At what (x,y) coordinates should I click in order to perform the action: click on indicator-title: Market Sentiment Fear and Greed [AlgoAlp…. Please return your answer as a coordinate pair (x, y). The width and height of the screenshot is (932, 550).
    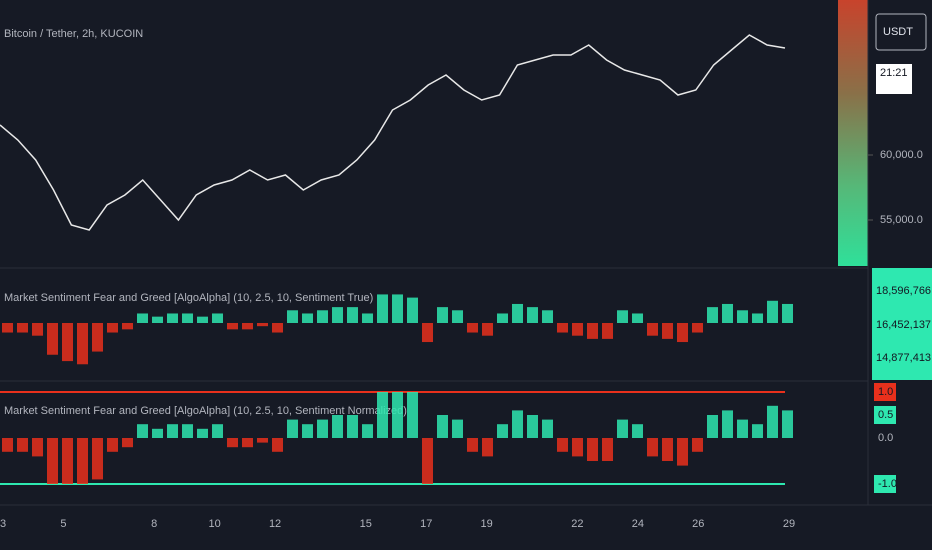
    Looking at the image, I should click on (188, 298).